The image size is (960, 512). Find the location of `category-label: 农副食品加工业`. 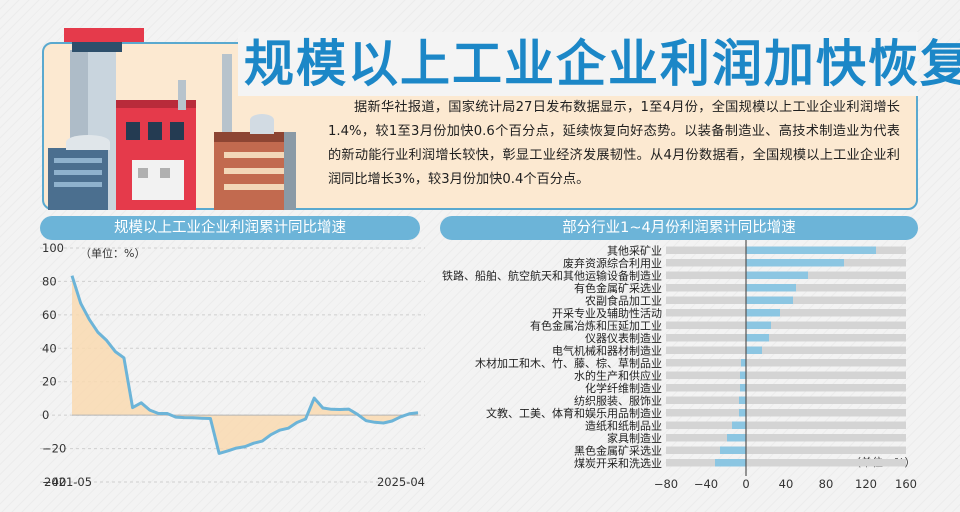

category-label: 农副食品加工业 is located at coordinates (623, 300).